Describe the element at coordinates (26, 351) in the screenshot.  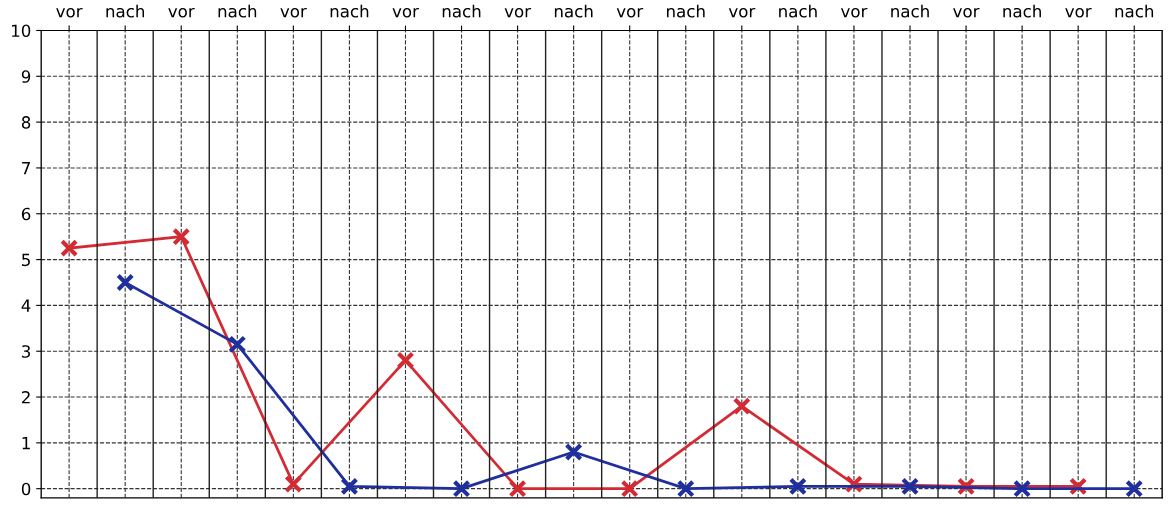
I see `y-tick-label: 3` at that location.